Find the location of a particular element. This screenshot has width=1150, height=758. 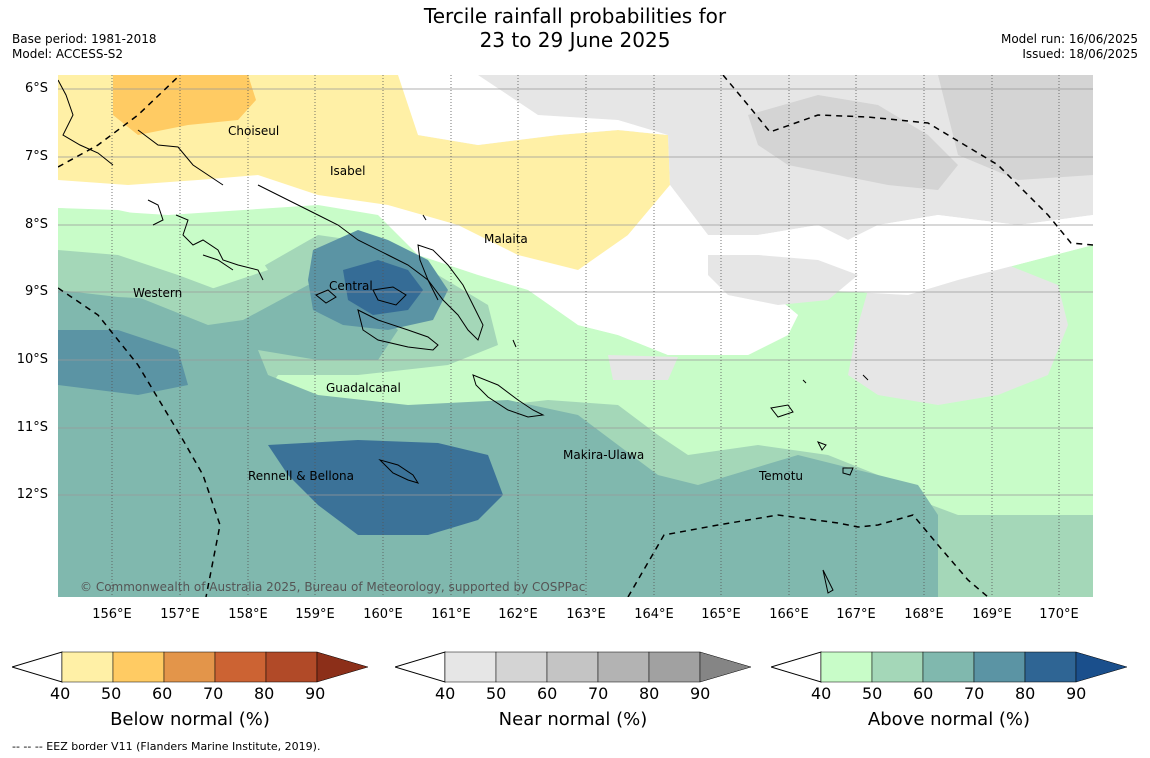

model-text: Model: ACCESS-S2 is located at coordinates (68, 54).